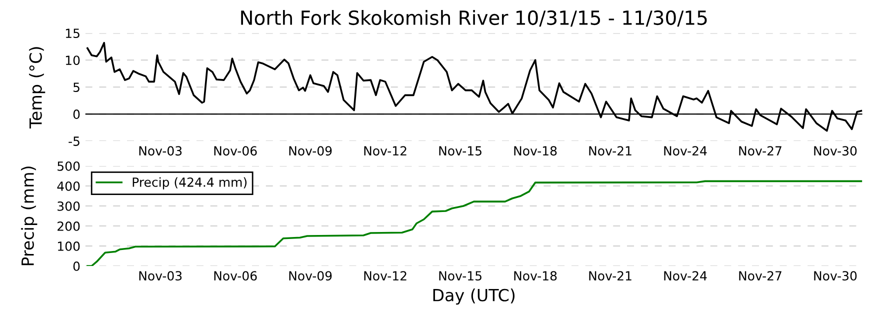 Image resolution: width=871 pixels, height=328 pixels. What do you see at coordinates (189, 183) in the screenshot?
I see `legend-label: Precip (424.4 mm)` at bounding box center [189, 183].